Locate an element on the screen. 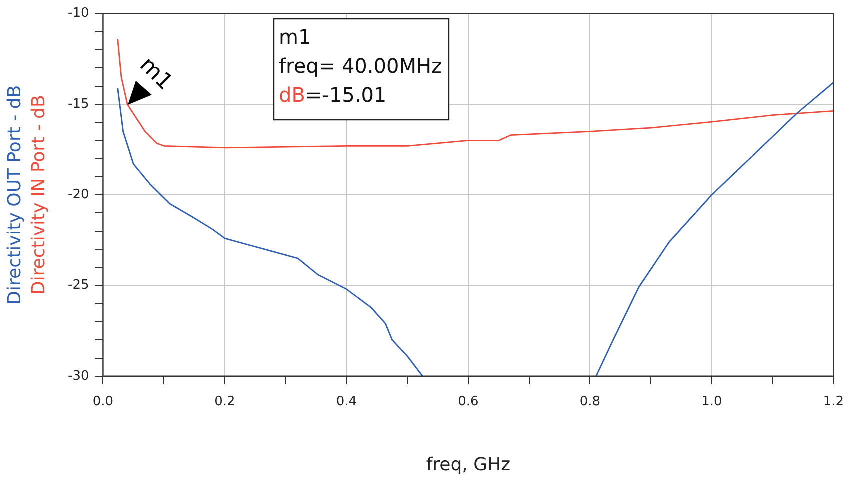 The width and height of the screenshot is (854, 498). x-axis-title: freq, GHz is located at coordinates (468, 465).